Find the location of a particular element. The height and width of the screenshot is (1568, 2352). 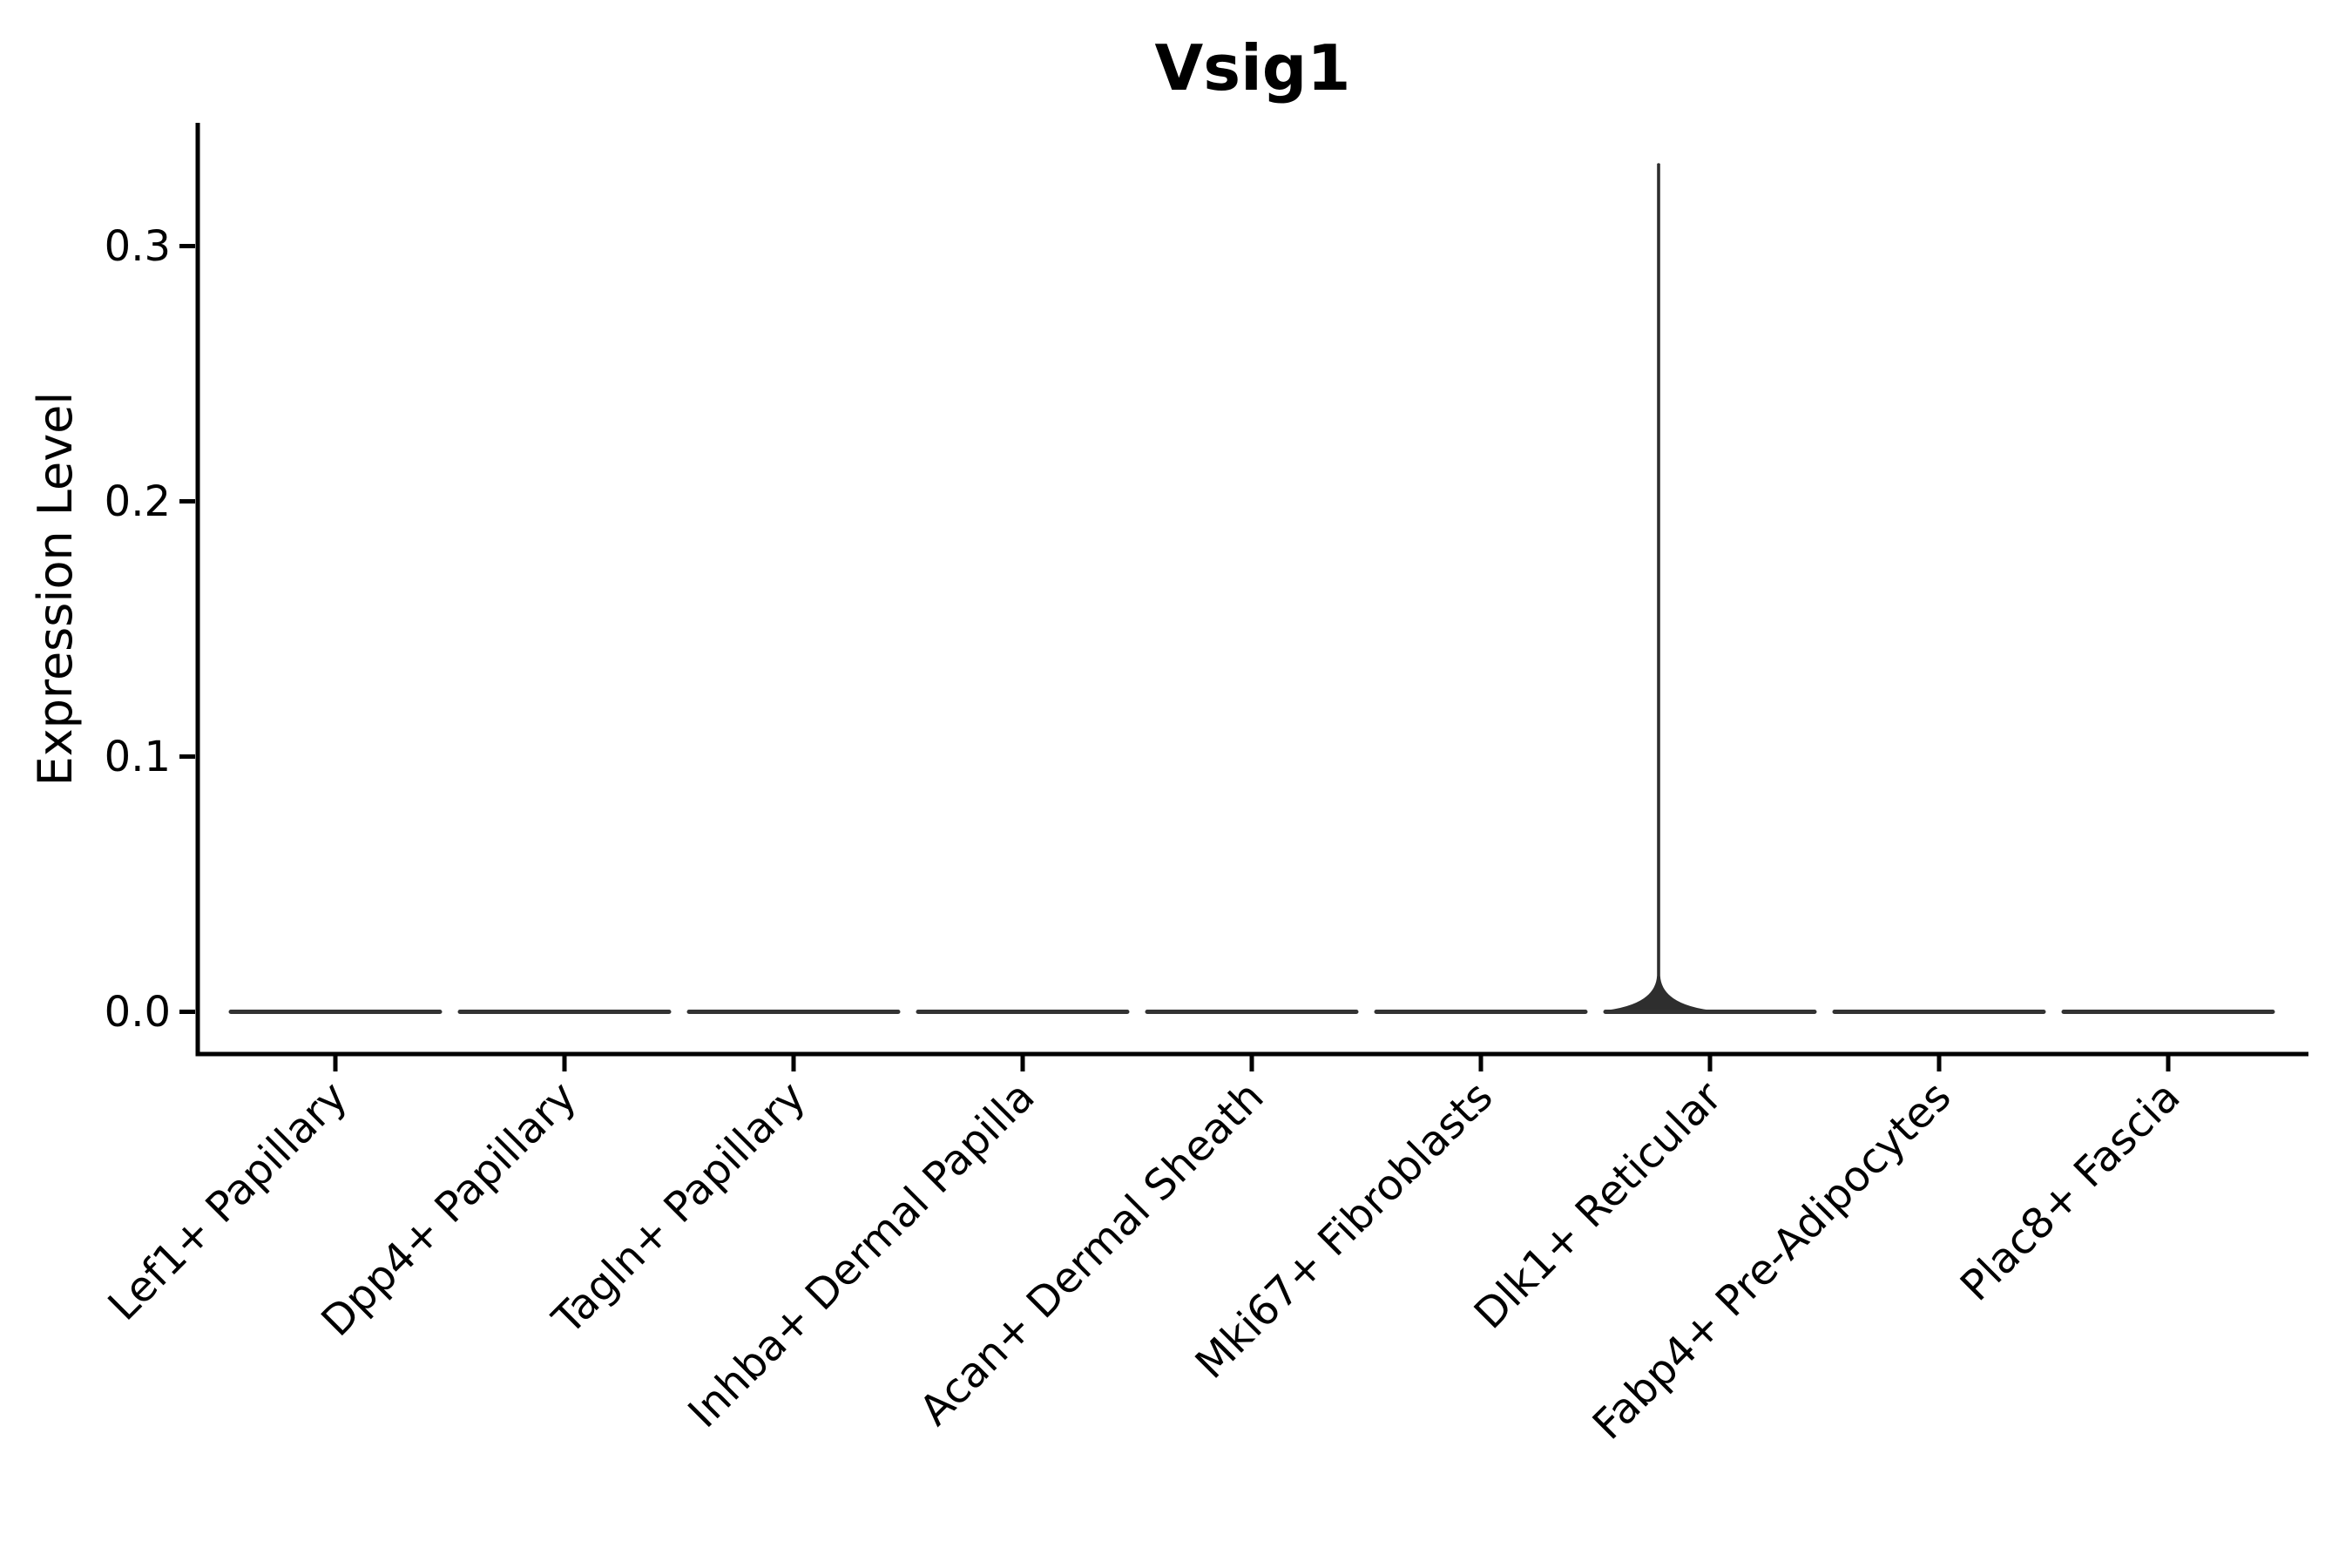

x-tick-marks is located at coordinates (1252, 1063).